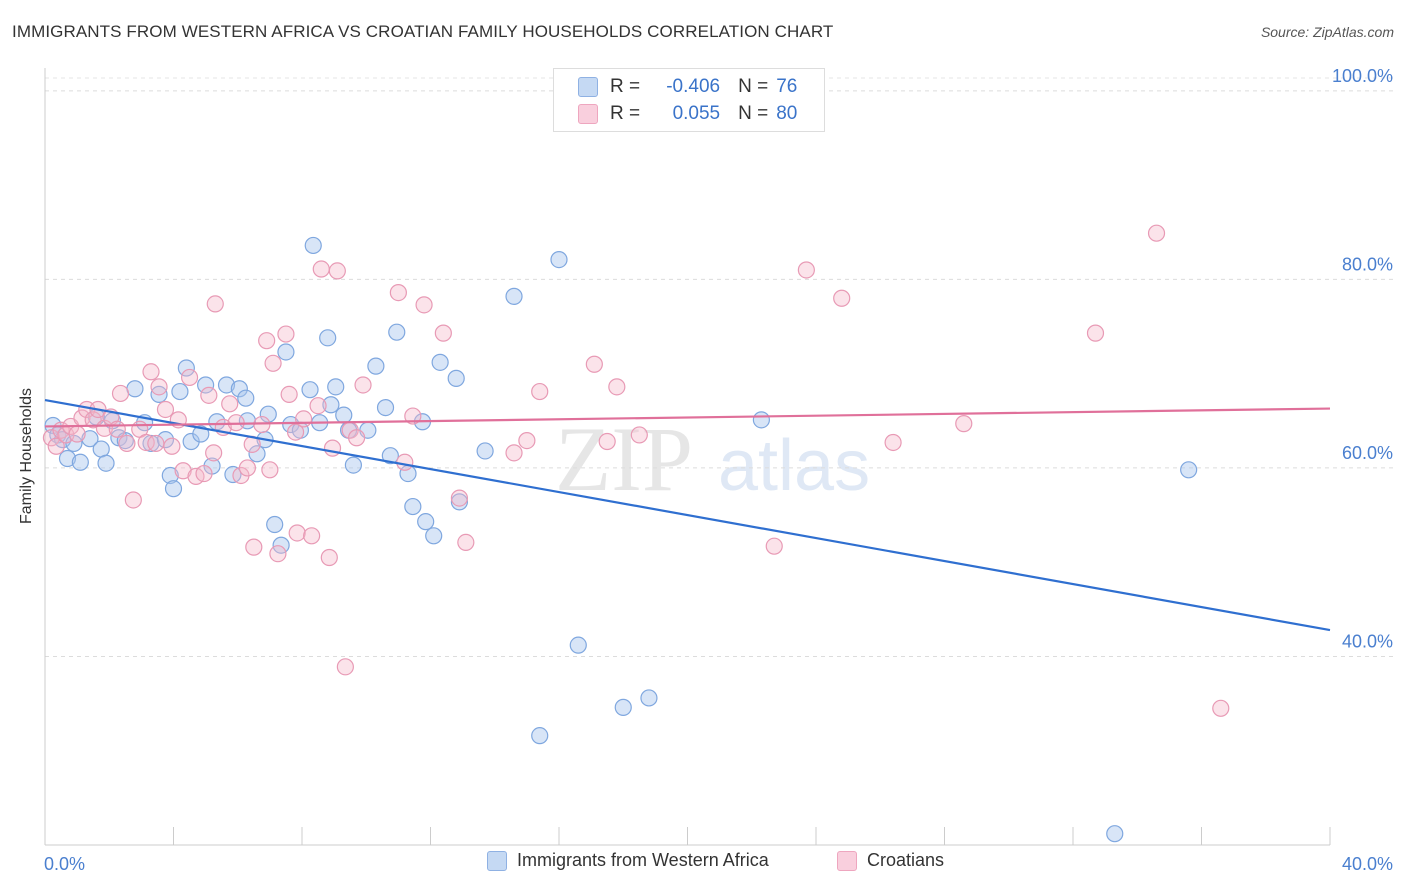 The image size is (1406, 892). What do you see at coordinates (689, 100) in the screenshot?
I see `stats-box: R = -0.406 N = 76 R = 0.055 N = 80` at bounding box center [689, 100].